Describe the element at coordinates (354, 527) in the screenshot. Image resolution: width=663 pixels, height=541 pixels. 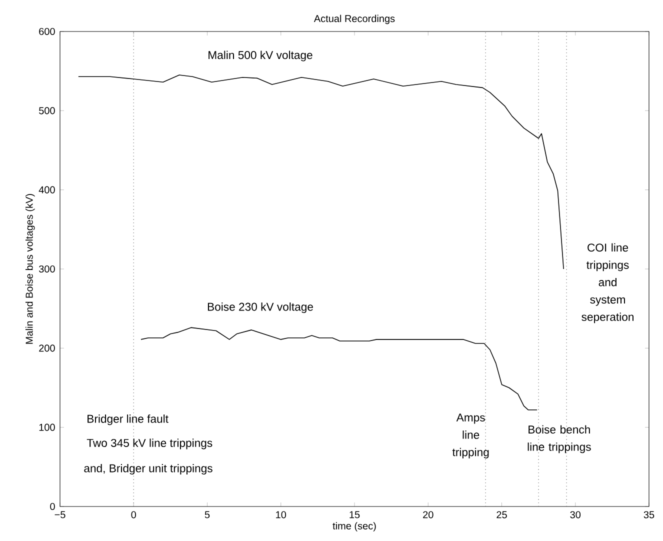
I see `x-axis-title: time (sec)` at that location.